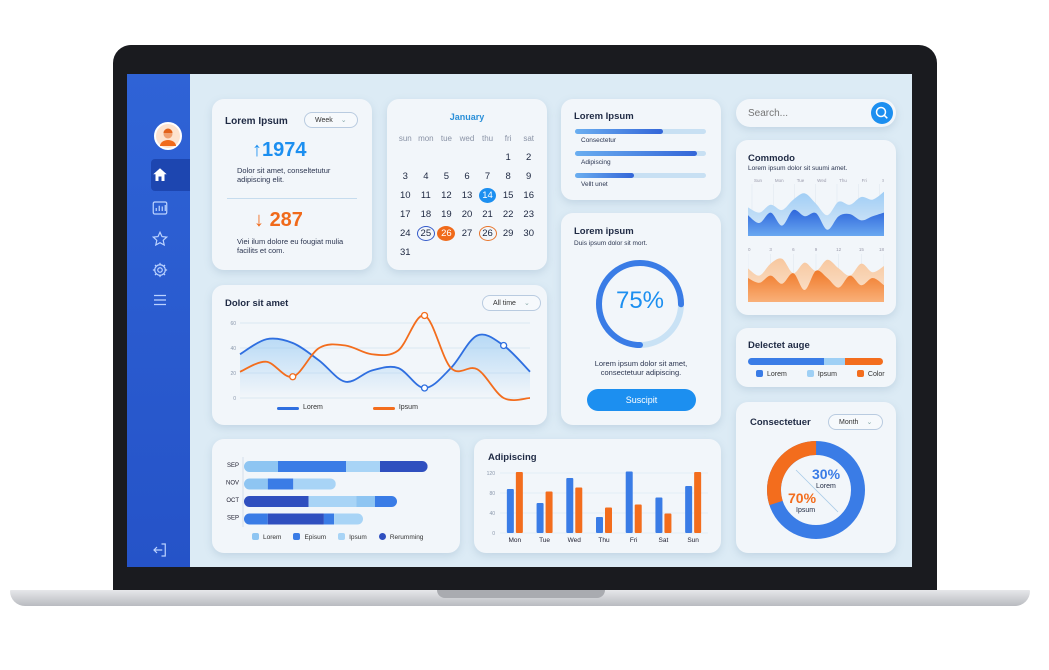 The image size is (1049, 670). I want to click on calendar-day: 9, so click(528, 176).